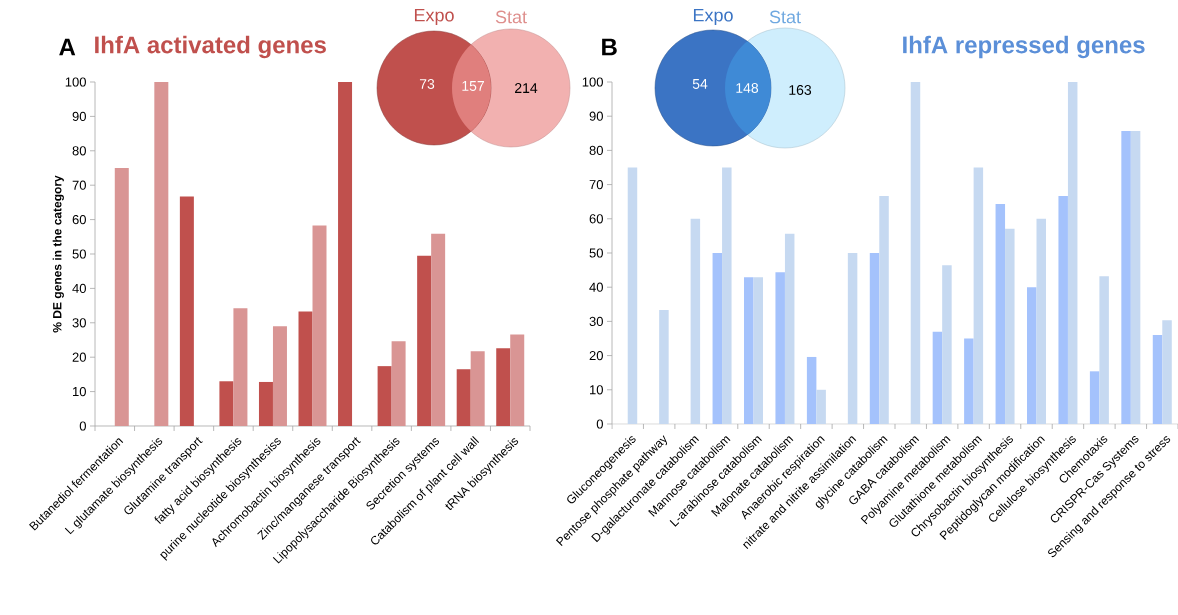  I want to click on annotation: 73, so click(427, 84).